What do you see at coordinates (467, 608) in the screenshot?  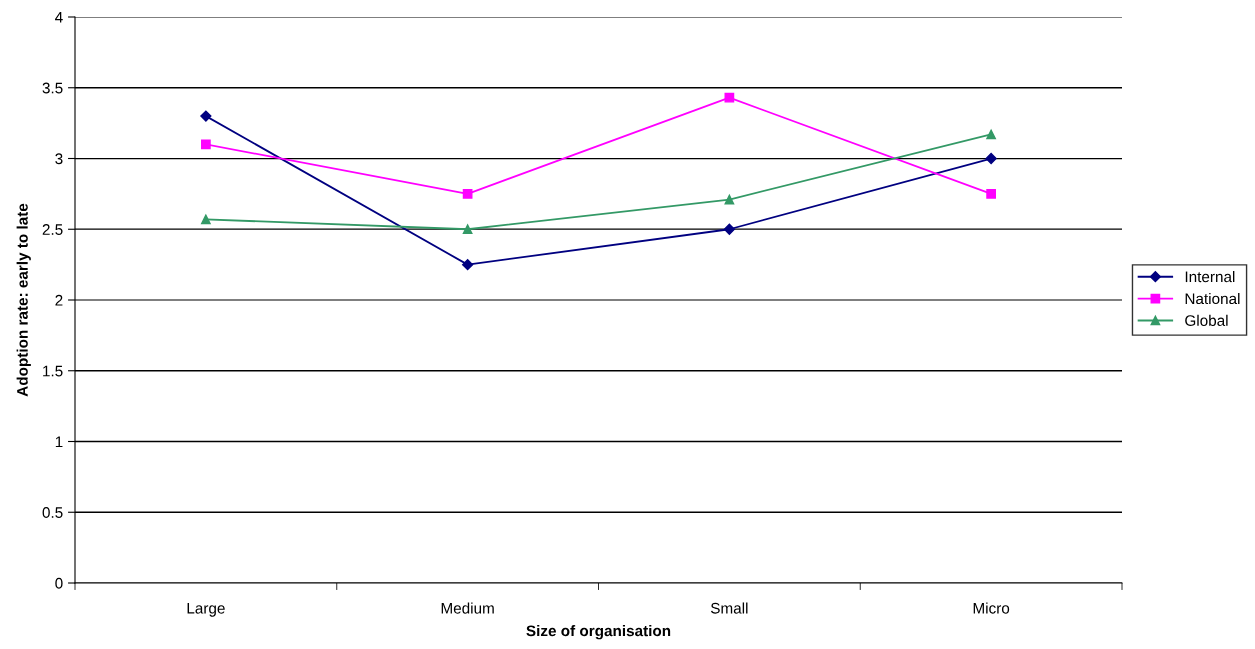 I see `x-tick-label: Medium` at bounding box center [467, 608].